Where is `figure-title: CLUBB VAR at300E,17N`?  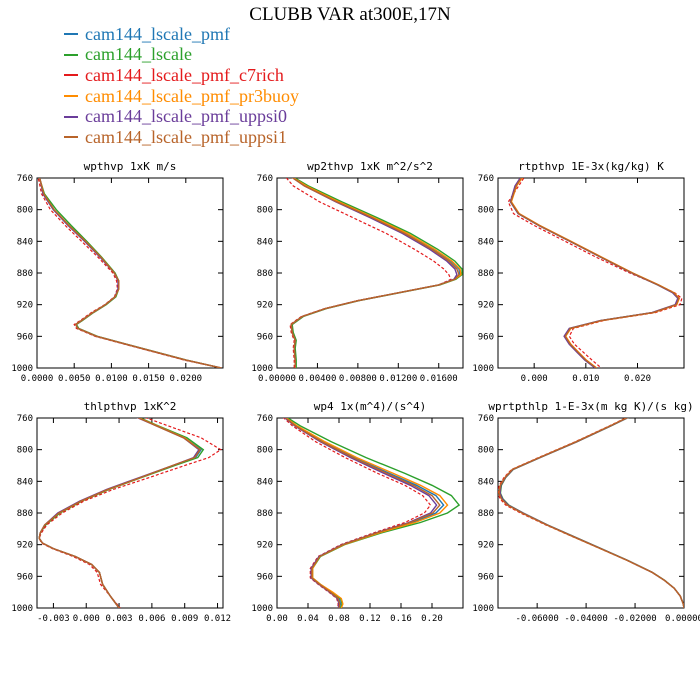 figure-title: CLUBB VAR at300E,17N is located at coordinates (350, 14).